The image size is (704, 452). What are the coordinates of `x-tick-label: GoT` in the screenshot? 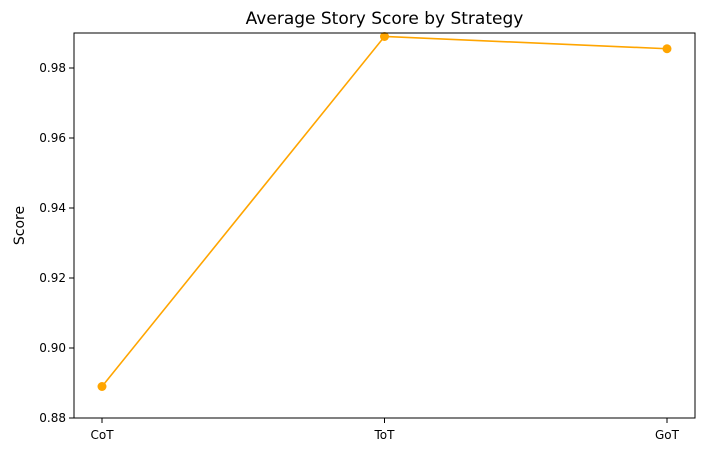 It's located at (667, 435).